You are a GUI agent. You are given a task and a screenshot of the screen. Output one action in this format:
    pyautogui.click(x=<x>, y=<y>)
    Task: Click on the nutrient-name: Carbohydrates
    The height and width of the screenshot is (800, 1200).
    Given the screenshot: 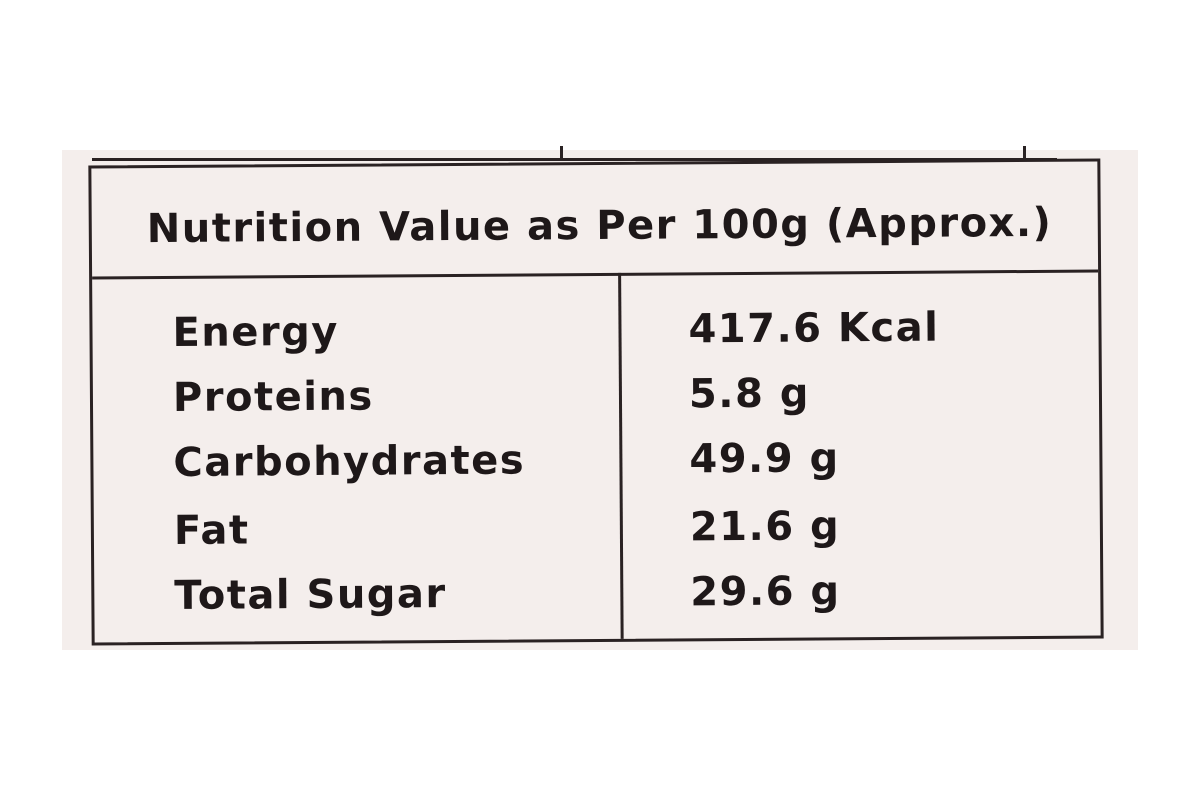 What is the action you would take?
    pyautogui.click(x=349, y=461)
    